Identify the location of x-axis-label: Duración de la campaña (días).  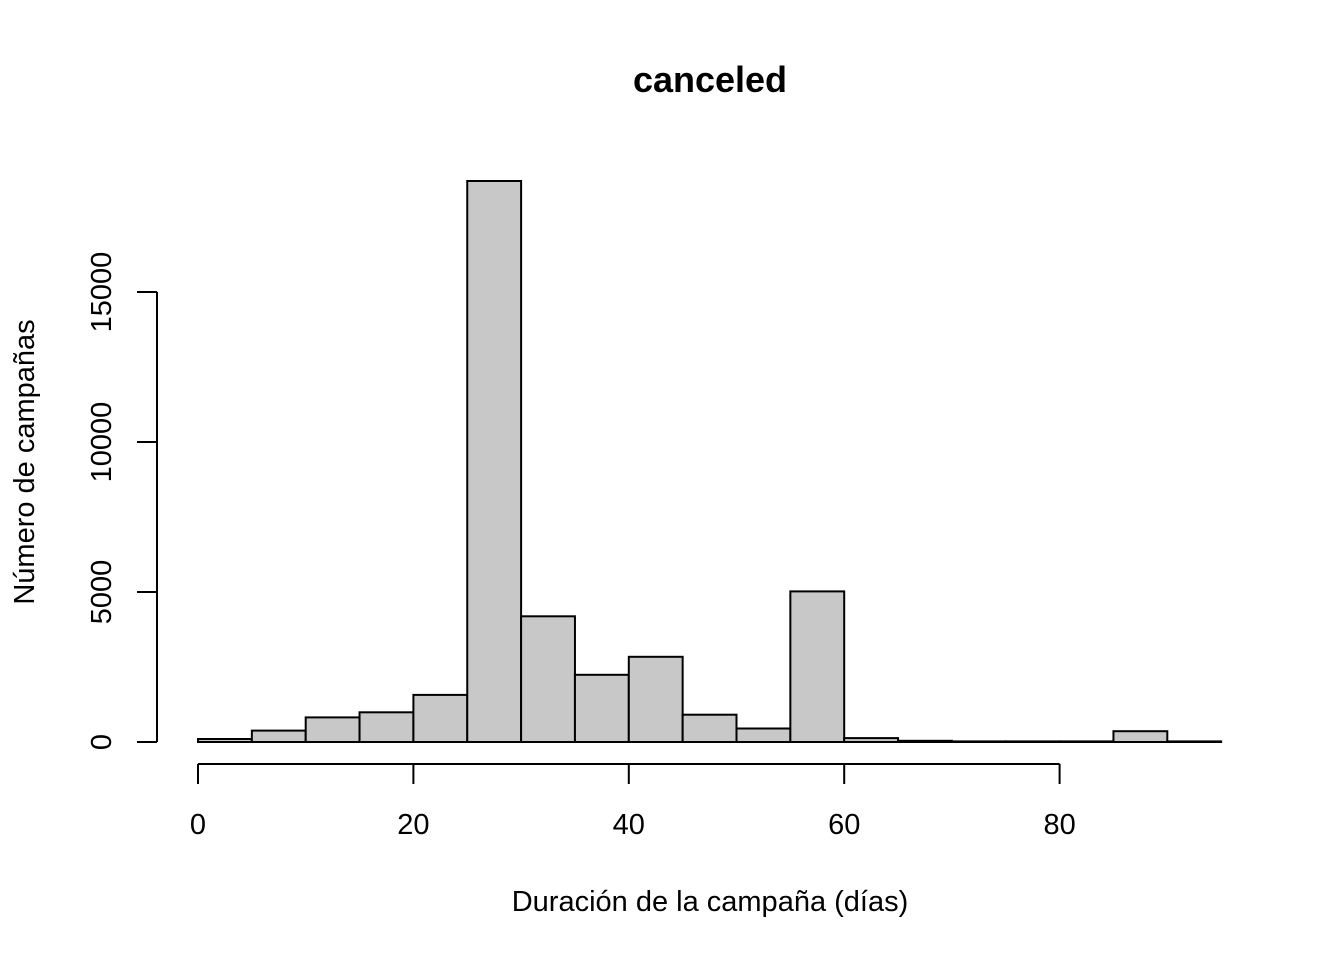
(710, 902).